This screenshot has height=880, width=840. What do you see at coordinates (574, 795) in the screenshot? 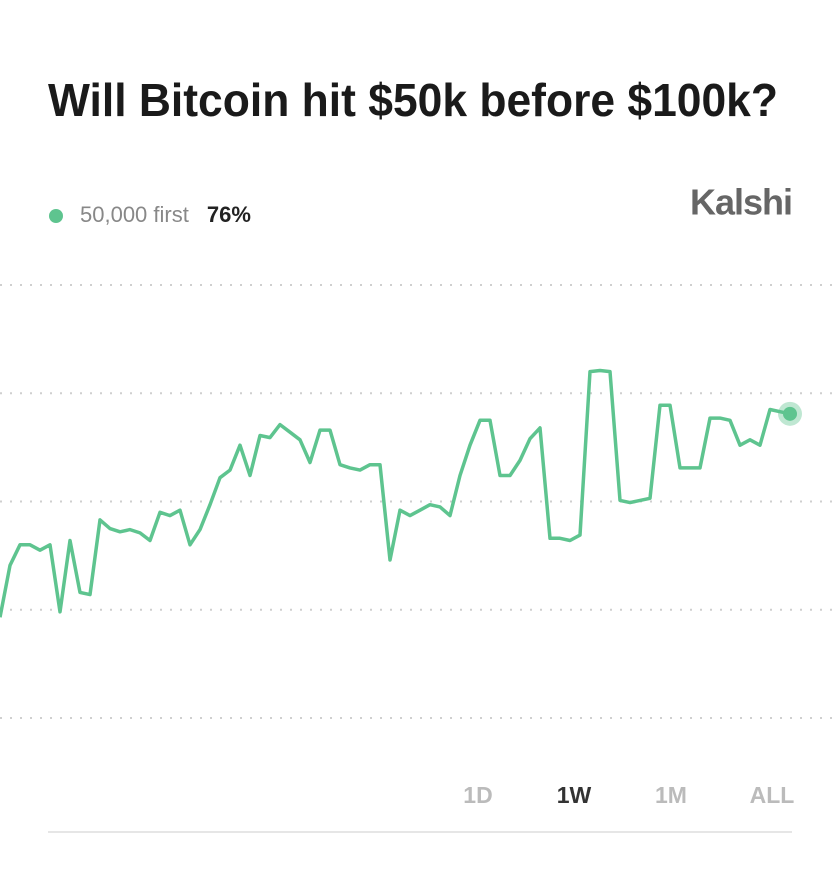
I see `range-button: 1W` at bounding box center [574, 795].